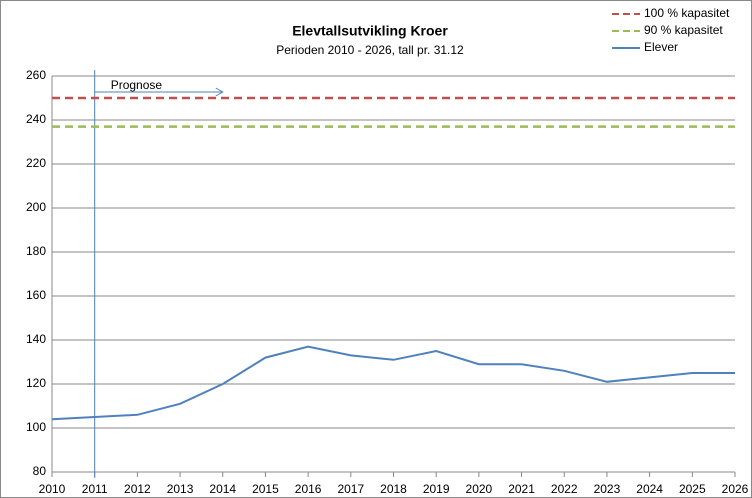 The image size is (752, 498). I want to click on y-tick-label: 140, so click(36, 339).